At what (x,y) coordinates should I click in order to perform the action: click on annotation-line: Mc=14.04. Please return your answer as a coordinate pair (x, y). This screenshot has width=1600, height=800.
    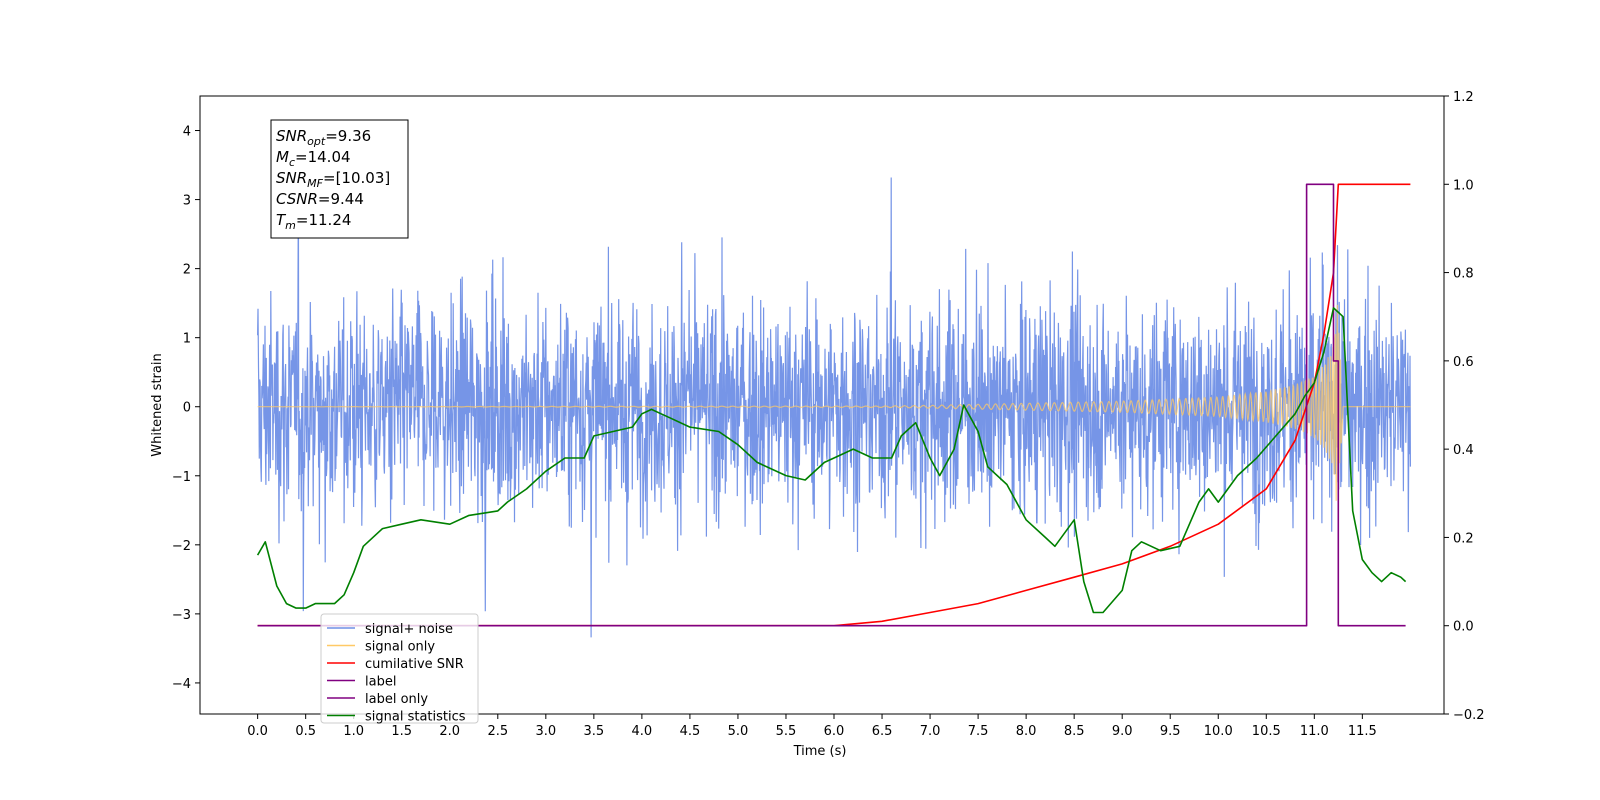
    Looking at the image, I should click on (313, 158).